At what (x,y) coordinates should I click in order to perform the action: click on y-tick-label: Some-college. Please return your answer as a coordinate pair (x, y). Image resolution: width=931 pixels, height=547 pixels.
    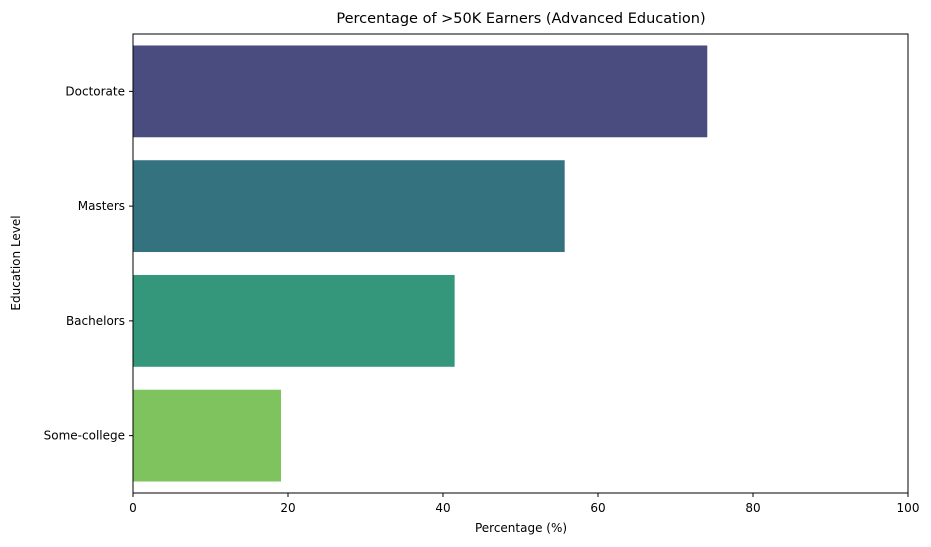
    Looking at the image, I should click on (84, 436).